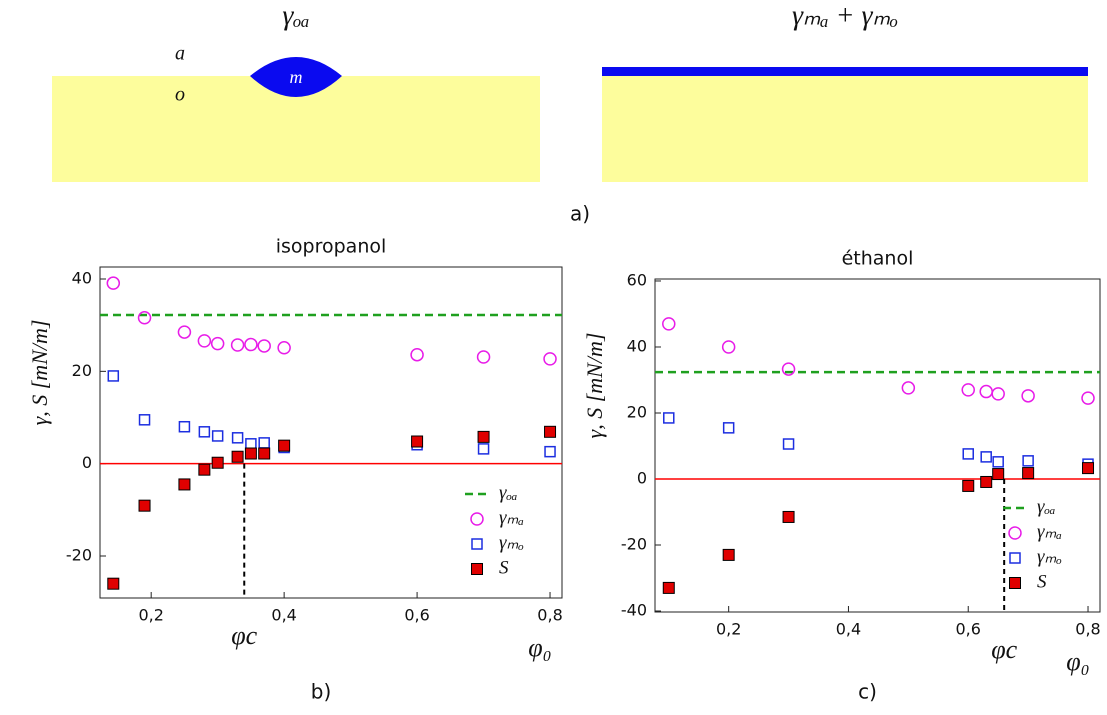  I want to click on drop, so click(296, 77).